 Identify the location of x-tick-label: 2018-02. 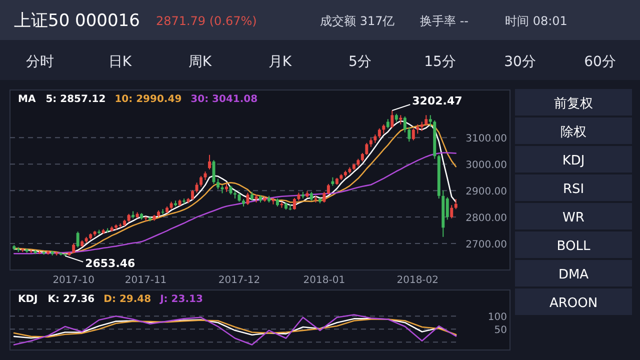
(417, 280).